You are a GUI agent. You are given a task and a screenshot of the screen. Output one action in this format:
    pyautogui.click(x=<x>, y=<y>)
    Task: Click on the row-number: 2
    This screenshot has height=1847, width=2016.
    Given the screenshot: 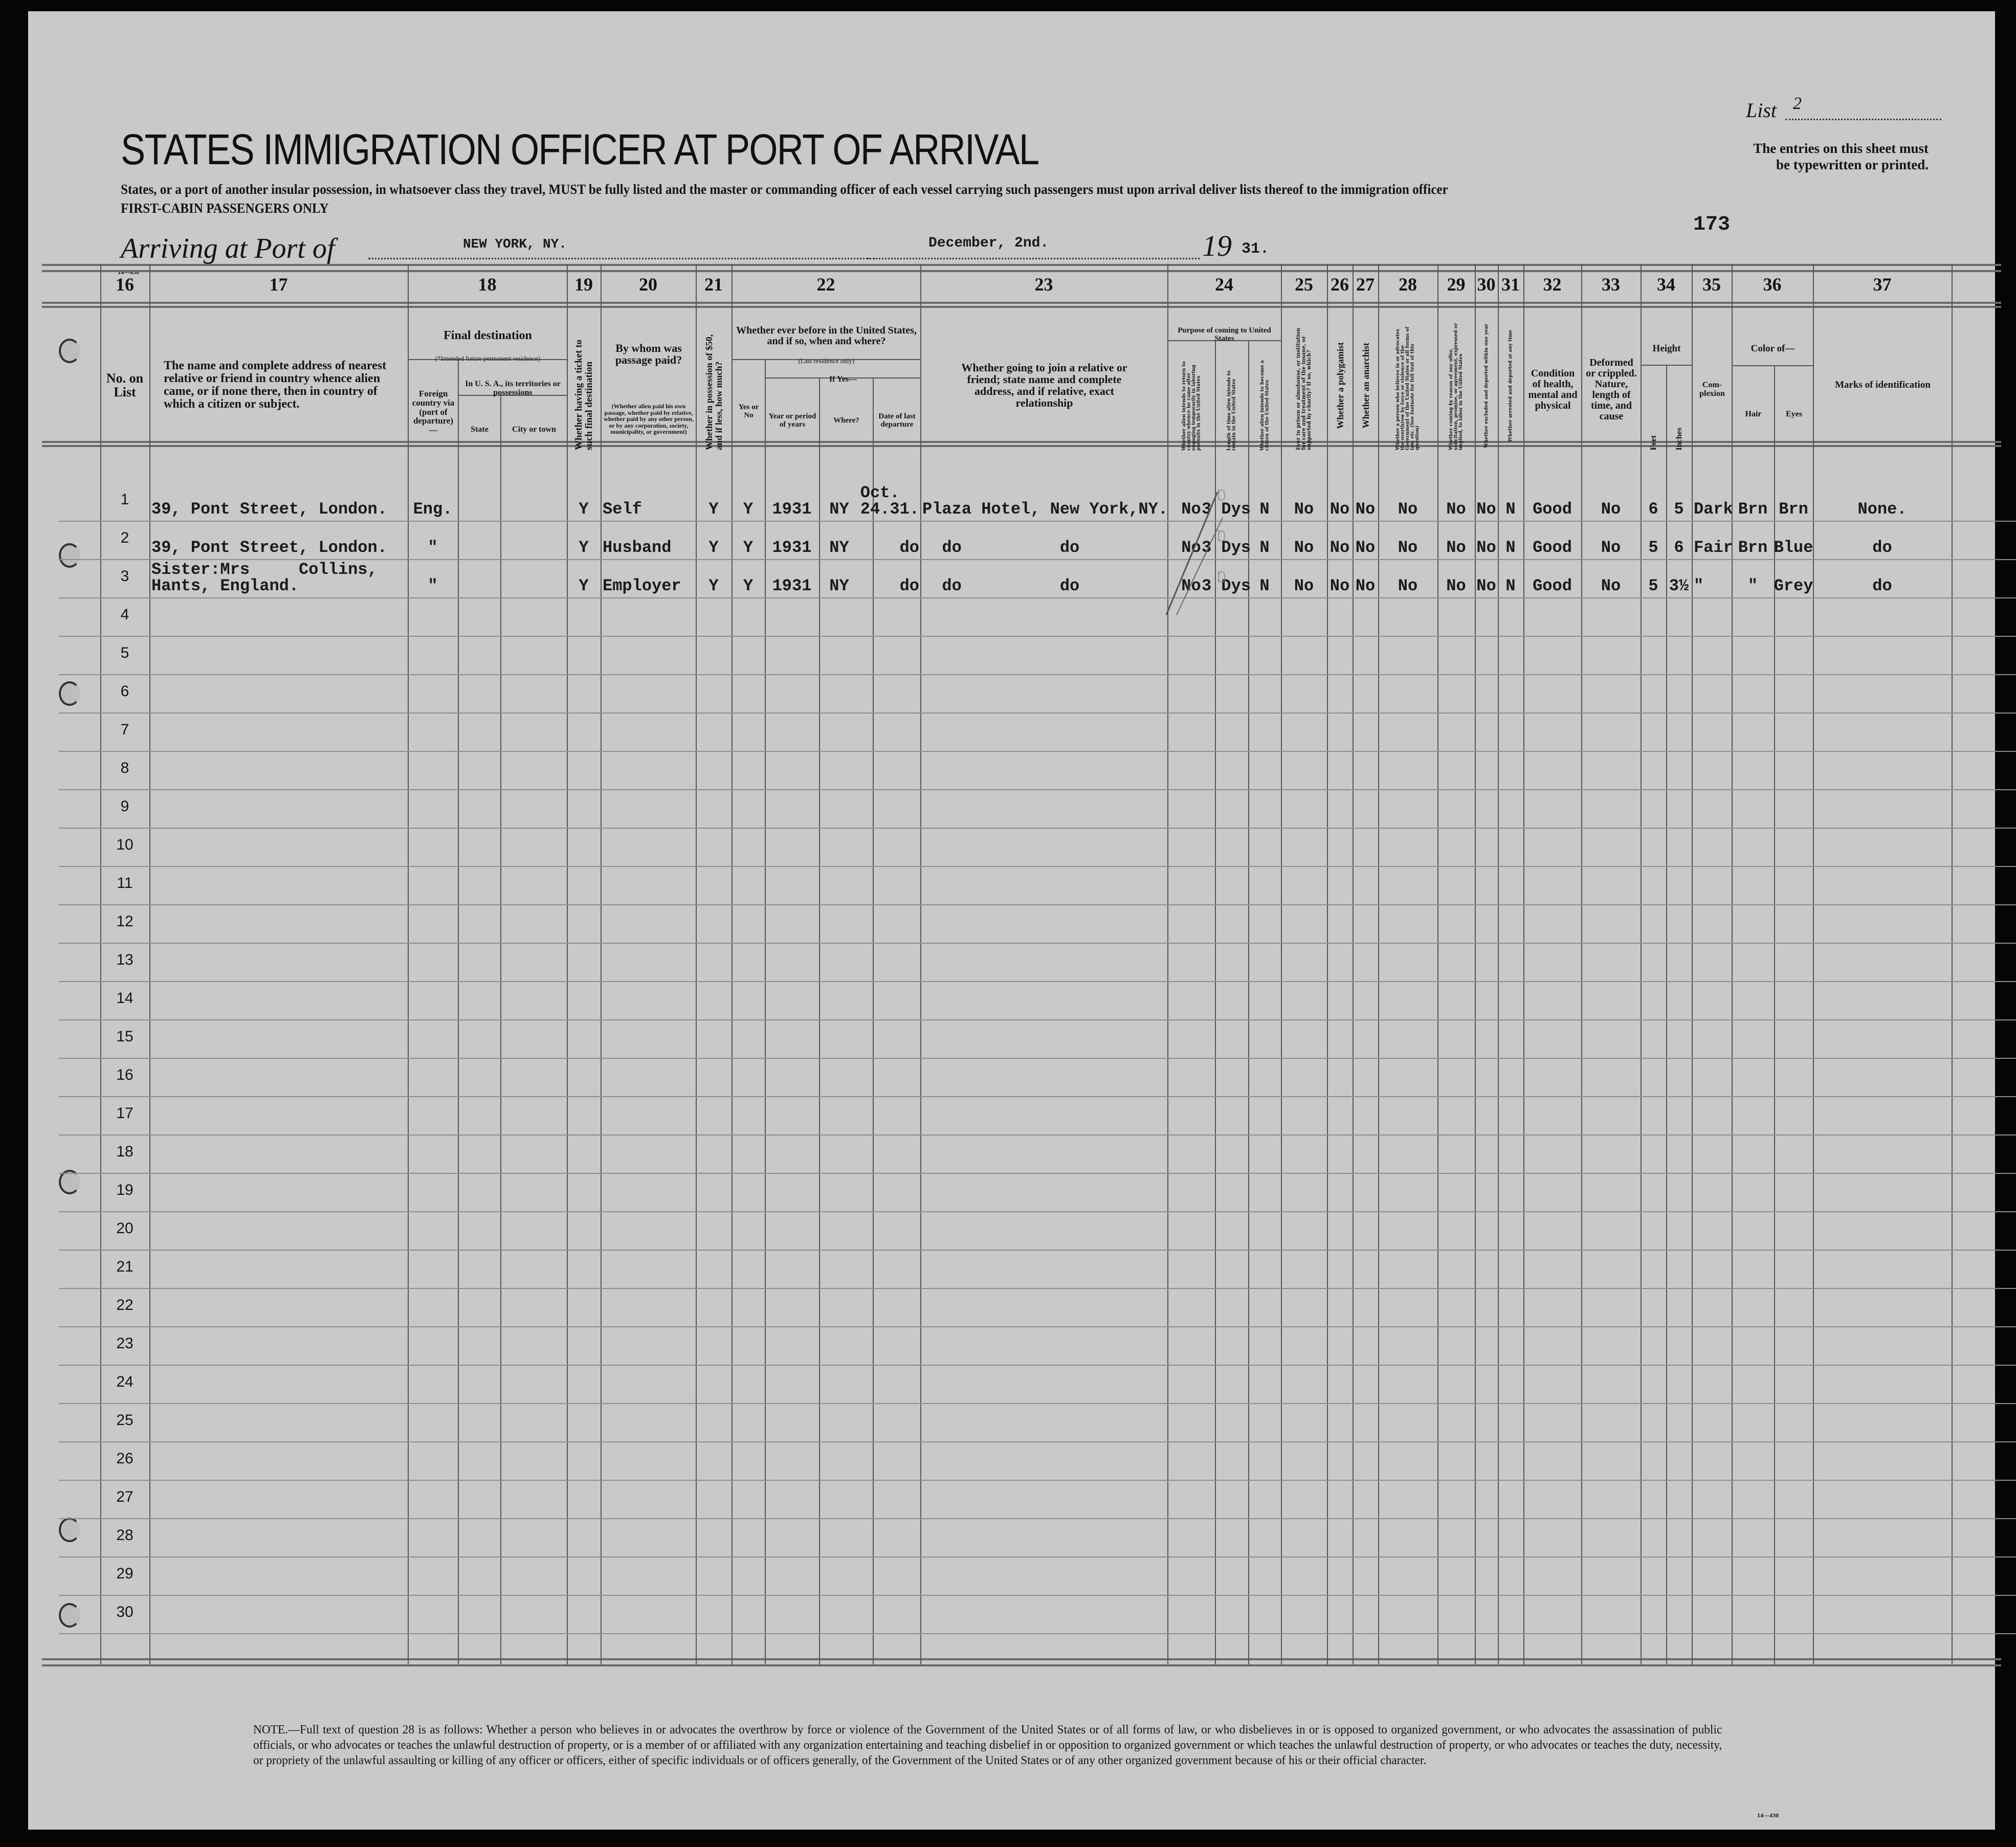 What is the action you would take?
    pyautogui.click(x=124, y=537)
    